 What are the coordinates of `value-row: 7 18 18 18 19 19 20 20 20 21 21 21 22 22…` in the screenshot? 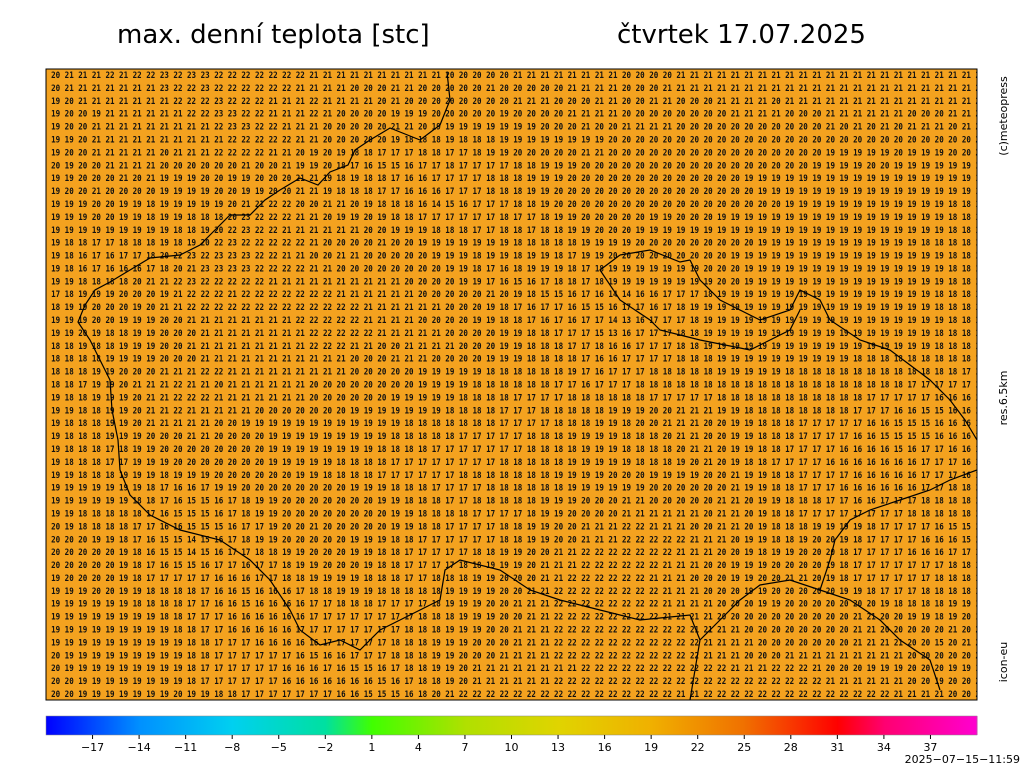 It's located at (511, 373).